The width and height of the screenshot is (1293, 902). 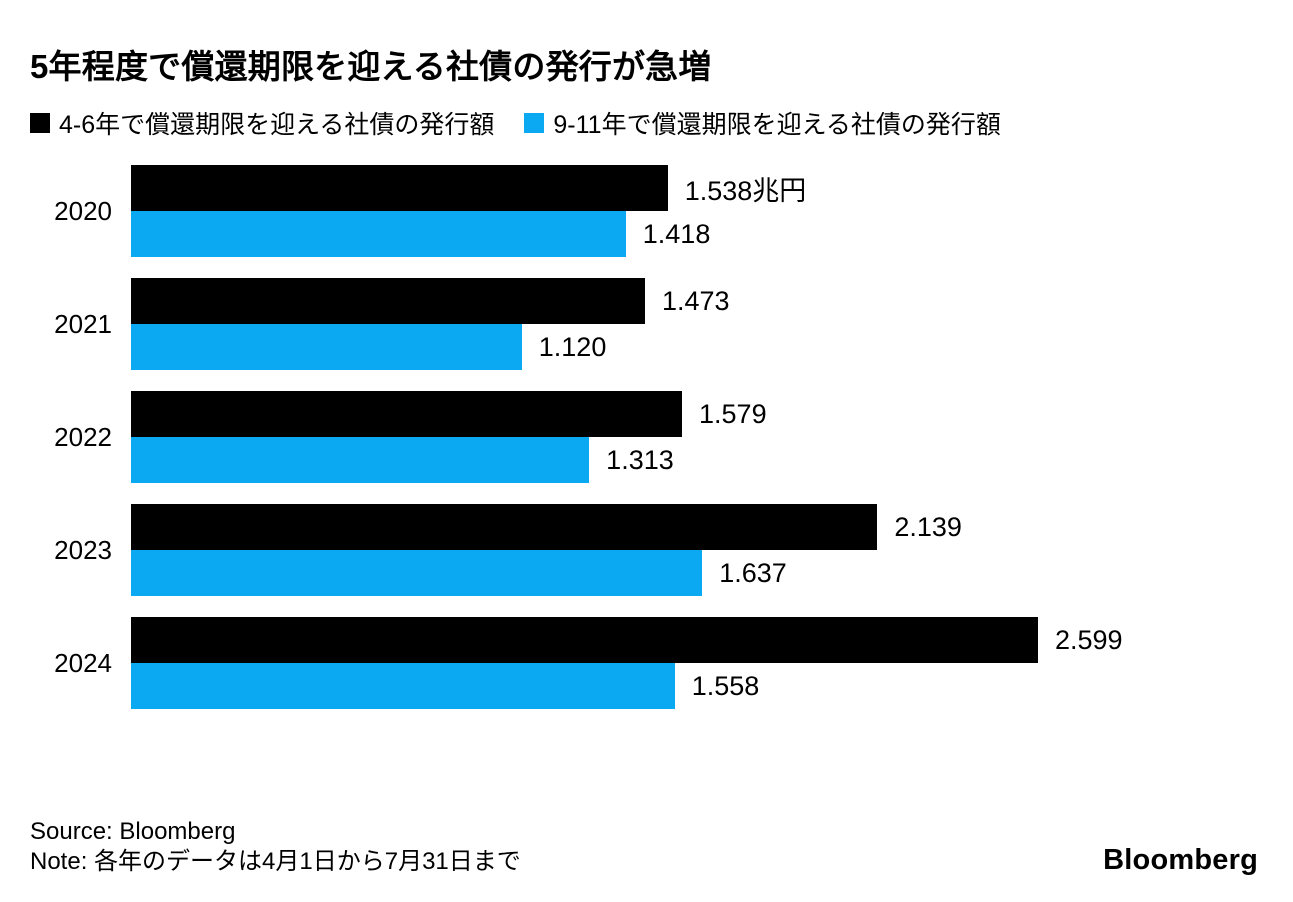 I want to click on bar-row-short-maturity: 2.599, so click(x=712, y=640).